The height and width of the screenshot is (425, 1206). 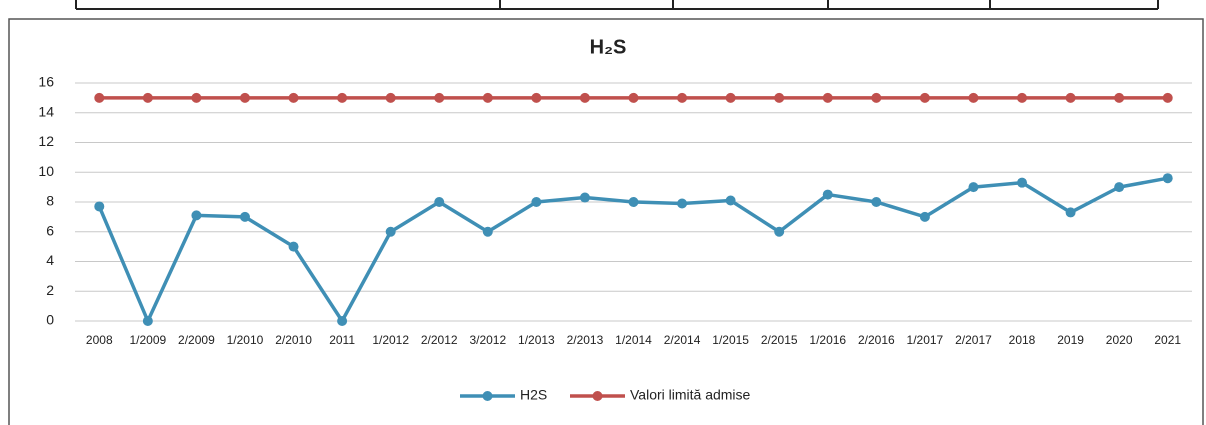 I want to click on y-tick-label: 0, so click(x=50, y=320).